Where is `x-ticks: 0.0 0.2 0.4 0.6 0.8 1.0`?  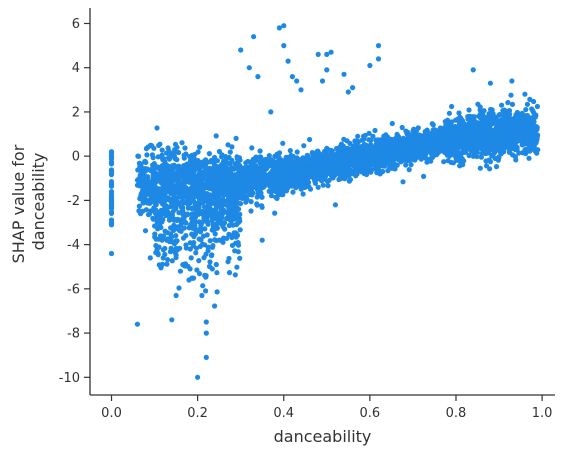
x-ticks: 0.0 0.2 0.4 0.6 0.8 1.0 is located at coordinates (326, 408).